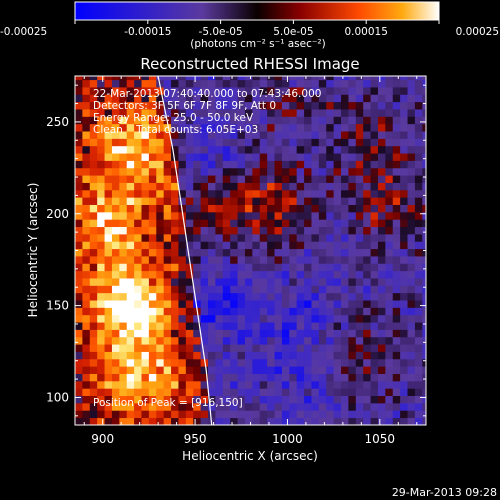 The height and width of the screenshot is (500, 500). Describe the element at coordinates (23, 32) in the screenshot. I see `colorbar-tick-label: -0.00025` at that location.